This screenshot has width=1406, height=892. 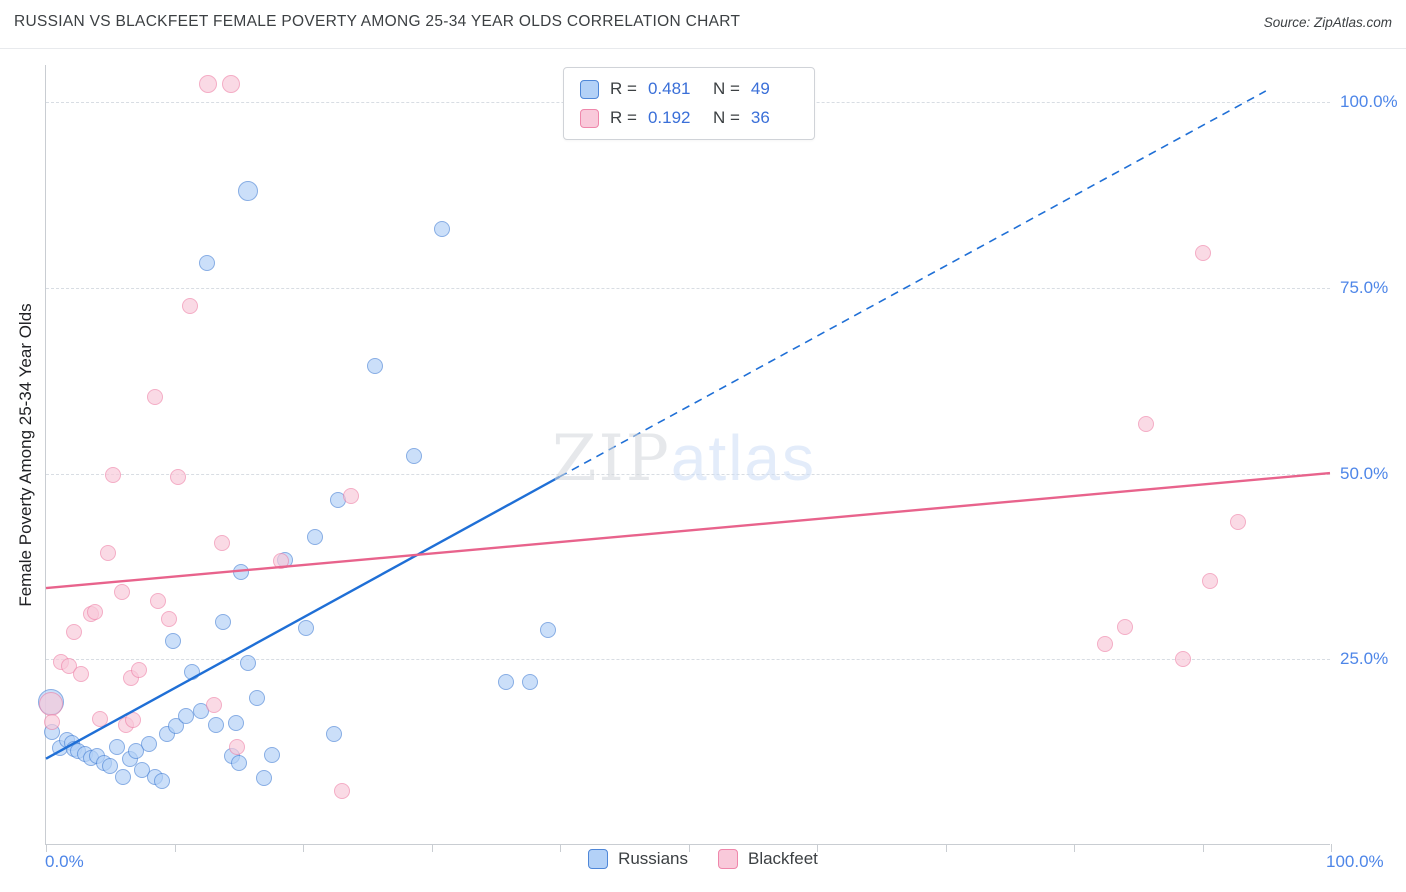 I want to click on russians-legend-swatch, so click(x=598, y=859).